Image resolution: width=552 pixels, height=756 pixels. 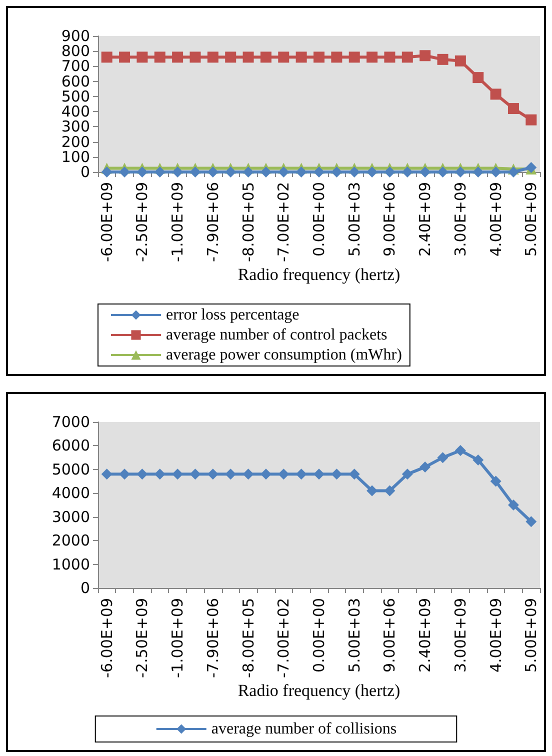 What do you see at coordinates (284, 355) in the screenshot?
I see `legend-label: average power consumption (mWhr)` at bounding box center [284, 355].